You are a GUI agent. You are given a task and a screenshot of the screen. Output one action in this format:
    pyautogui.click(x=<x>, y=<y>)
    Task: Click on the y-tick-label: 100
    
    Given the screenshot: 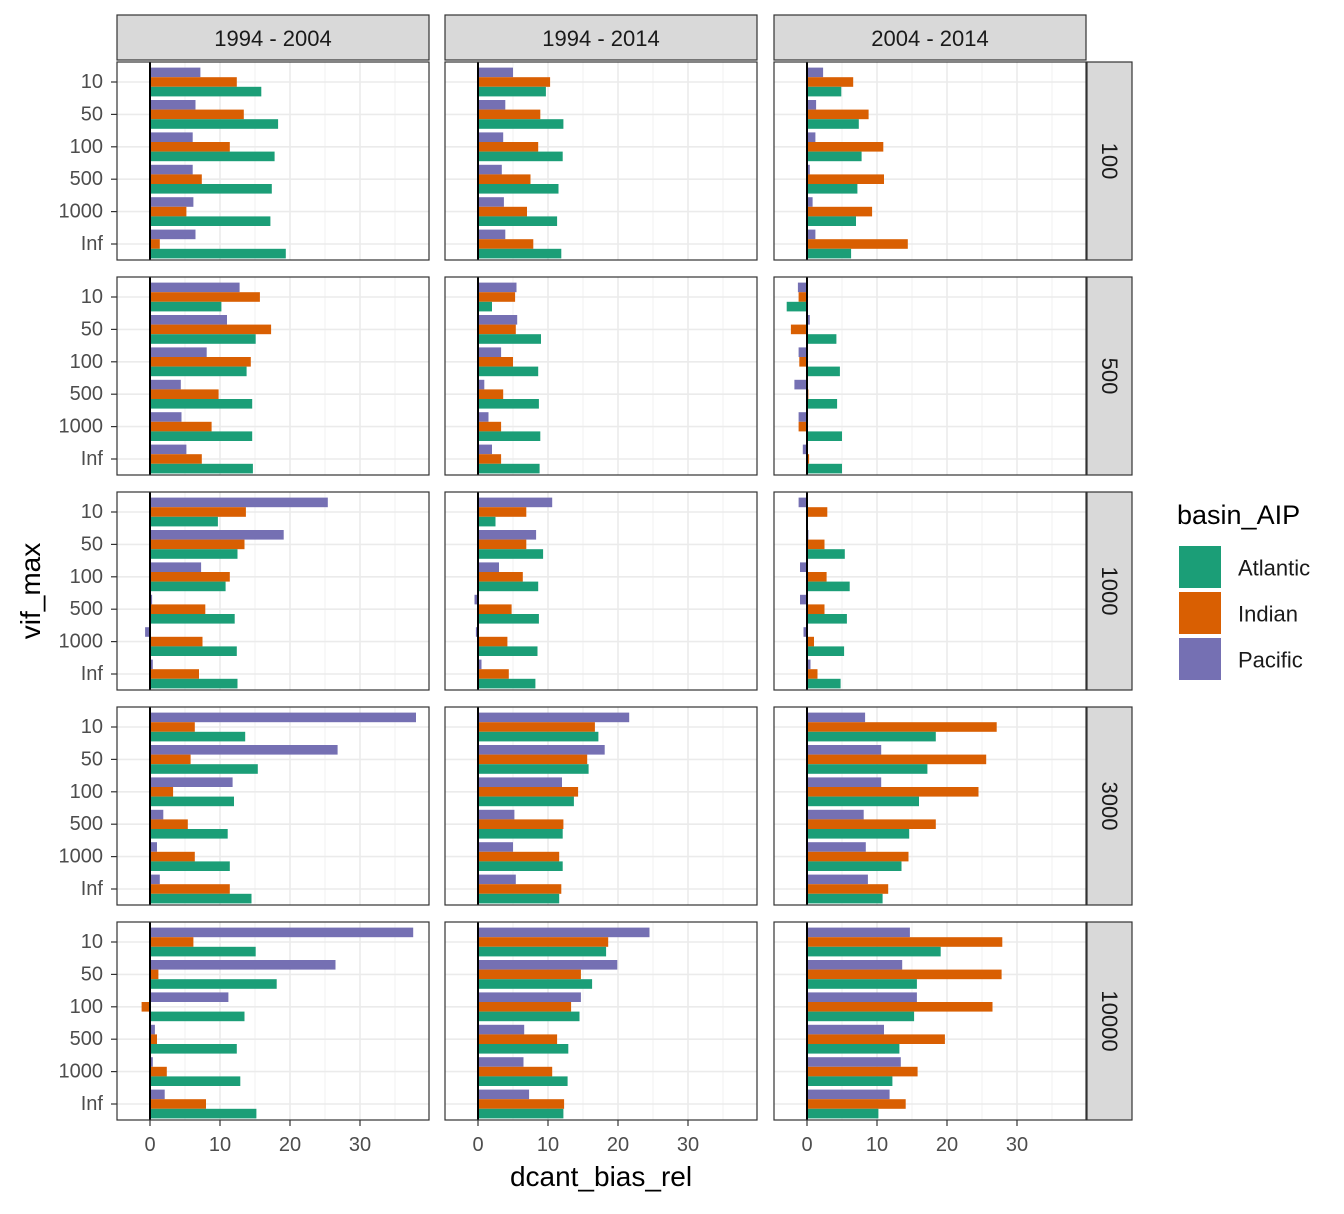 What is the action you would take?
    pyautogui.click(x=86, y=577)
    